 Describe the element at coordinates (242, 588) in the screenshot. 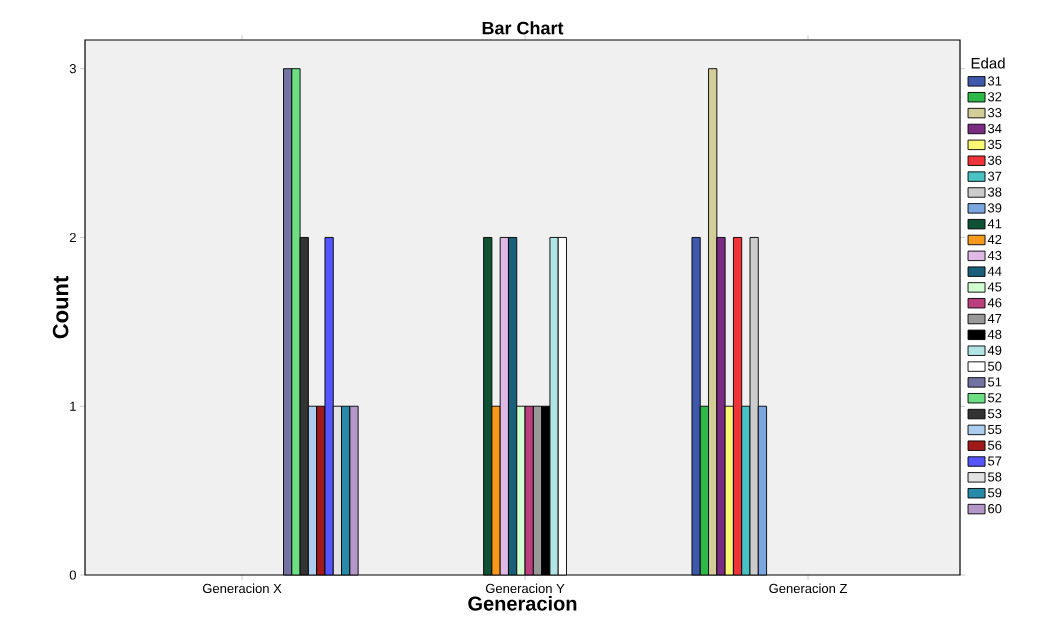

I see `x-tick-label: Generacion X` at that location.